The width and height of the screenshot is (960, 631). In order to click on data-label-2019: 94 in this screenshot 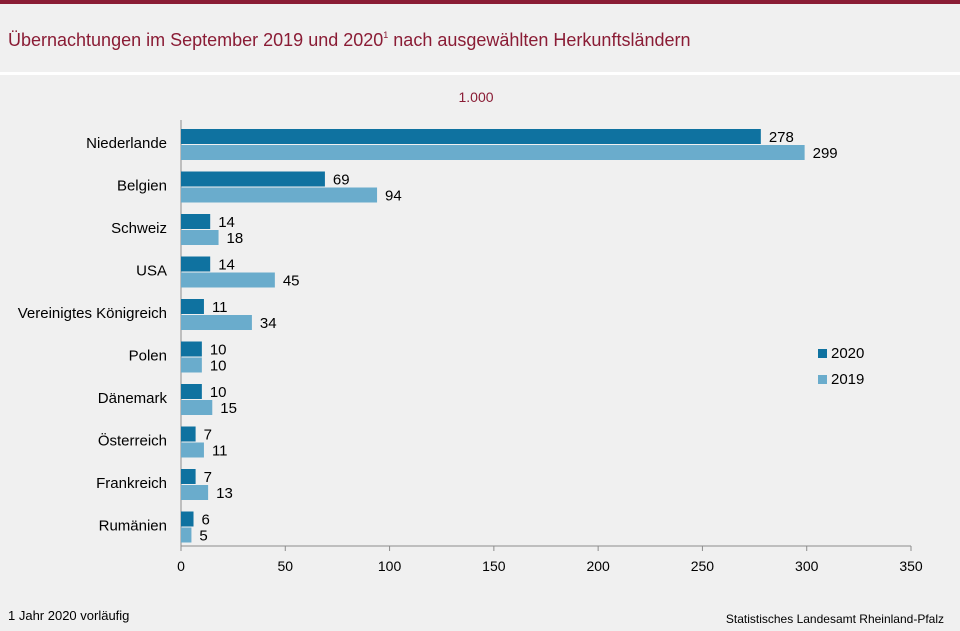, I will do `click(393, 196)`.